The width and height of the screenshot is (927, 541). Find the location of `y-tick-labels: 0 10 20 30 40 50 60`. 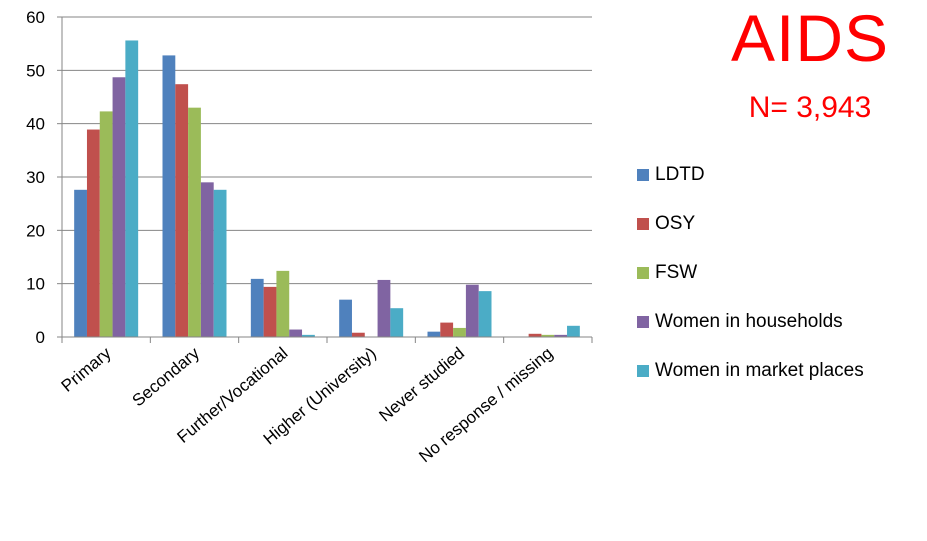

y-tick-labels: 0 10 20 30 40 50 60 is located at coordinates (35, 177).